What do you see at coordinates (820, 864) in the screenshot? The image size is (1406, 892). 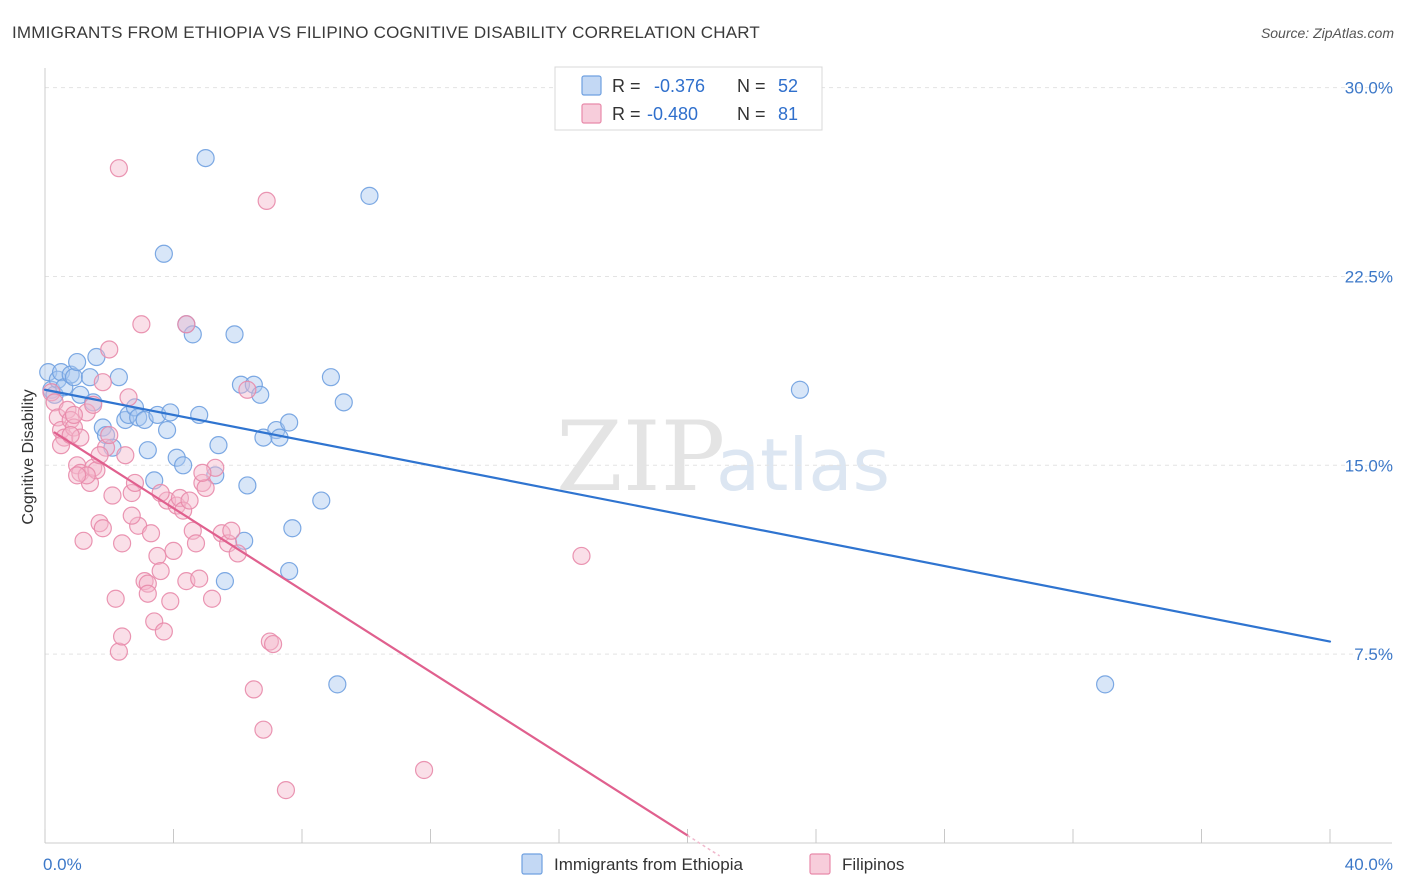 I see `bottom-legend-swatch-filipinos` at bounding box center [820, 864].